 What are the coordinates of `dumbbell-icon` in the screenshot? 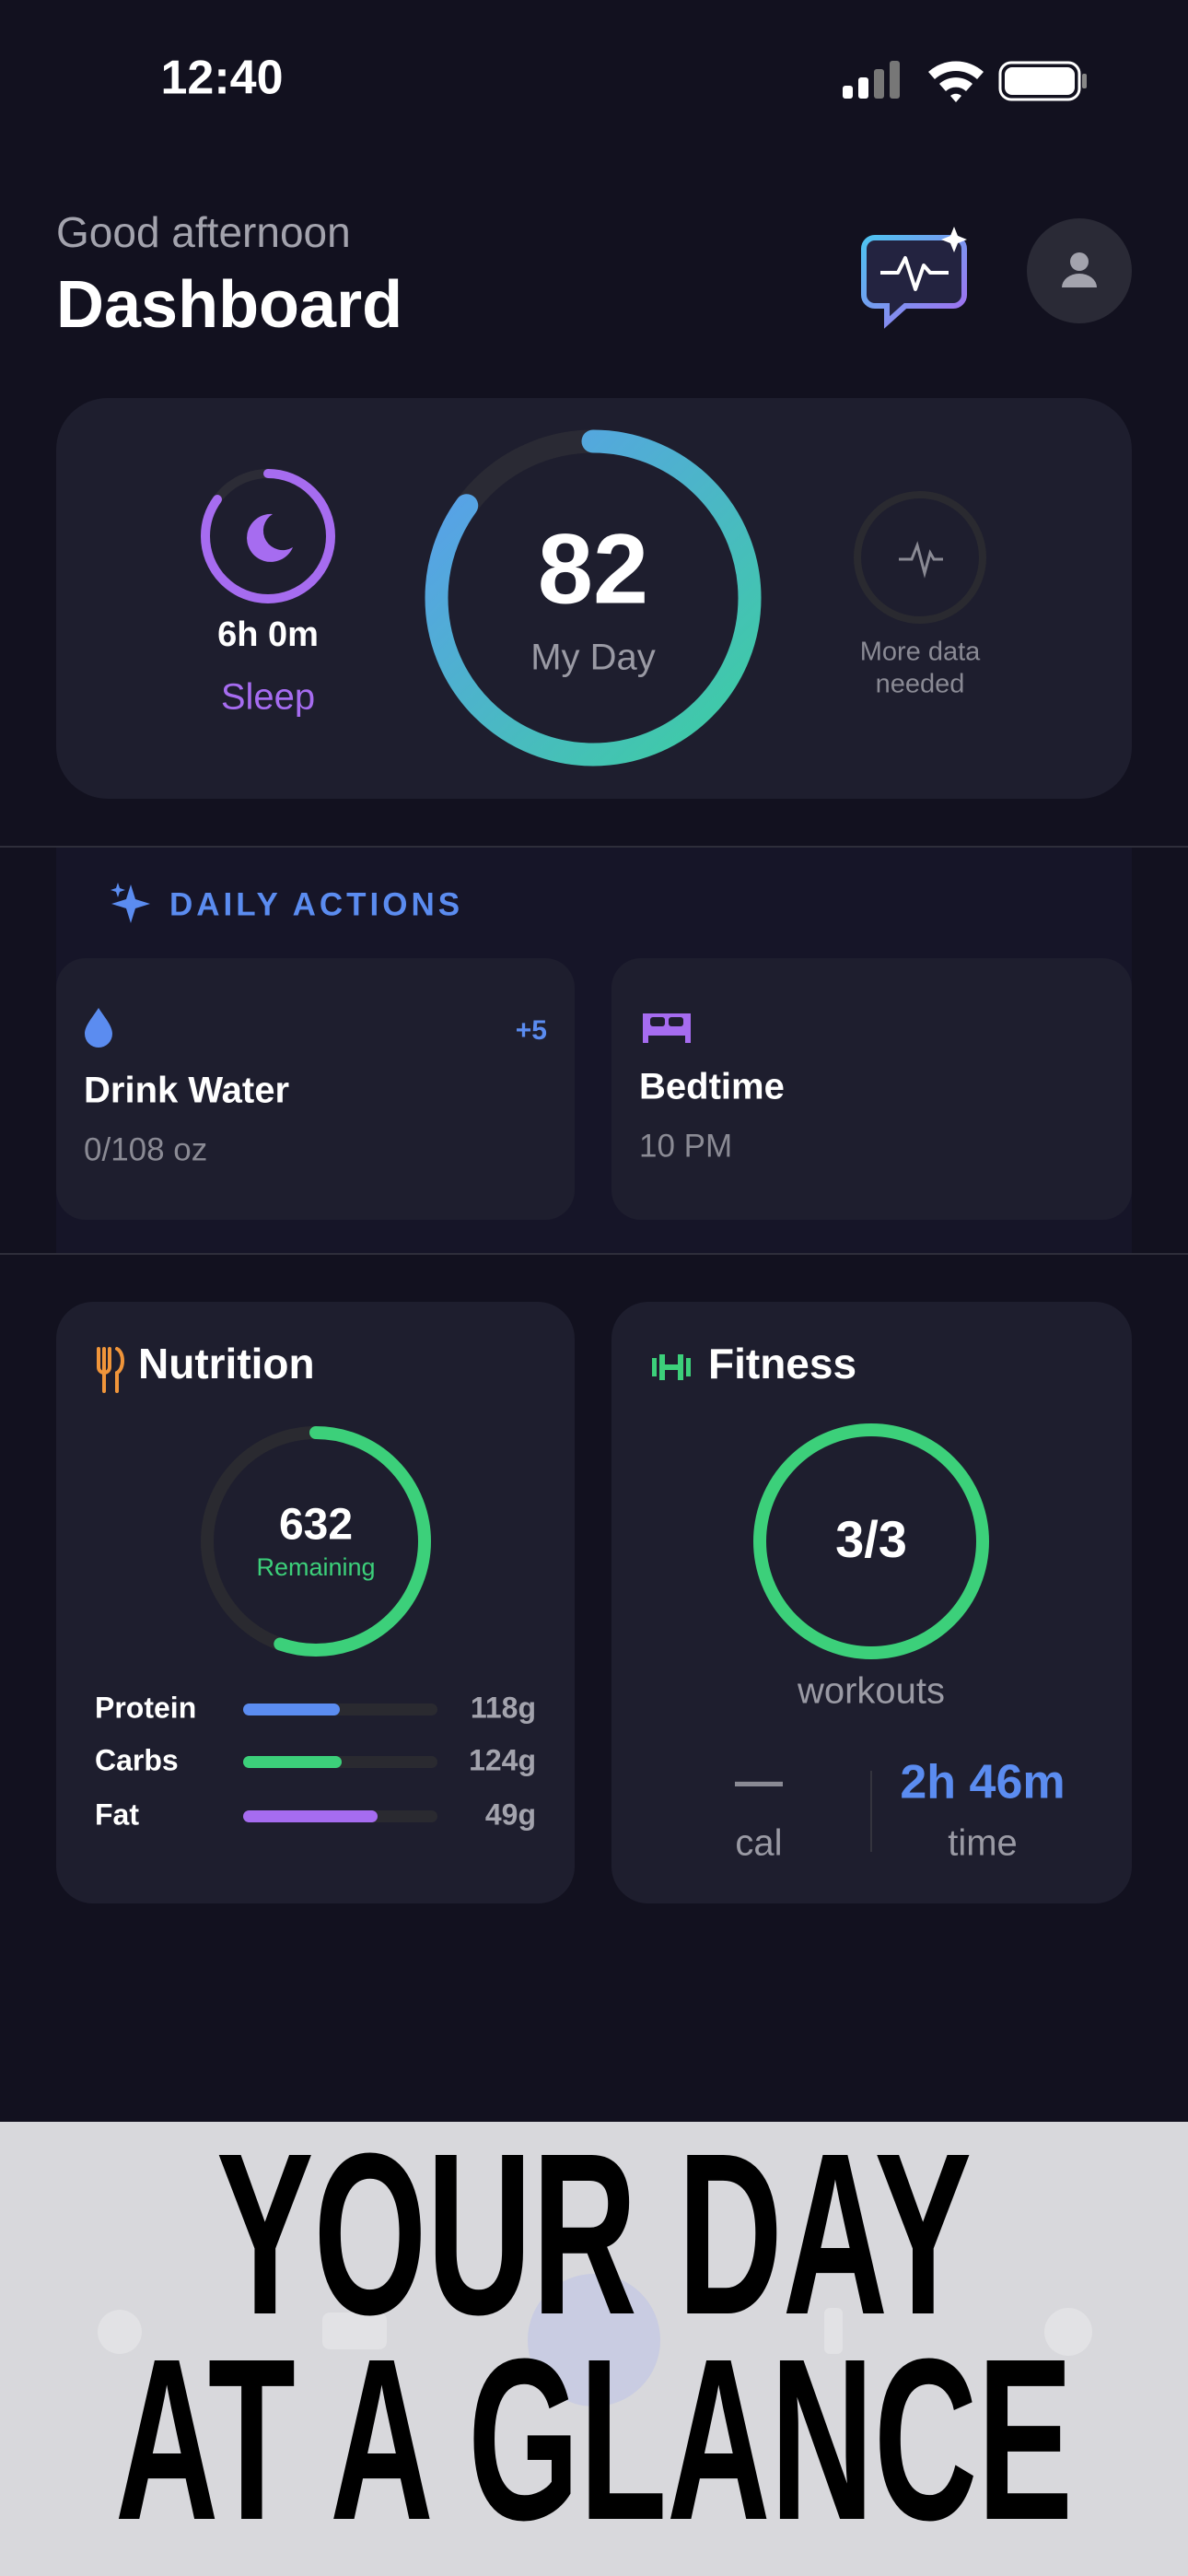 It's located at (671, 1367).